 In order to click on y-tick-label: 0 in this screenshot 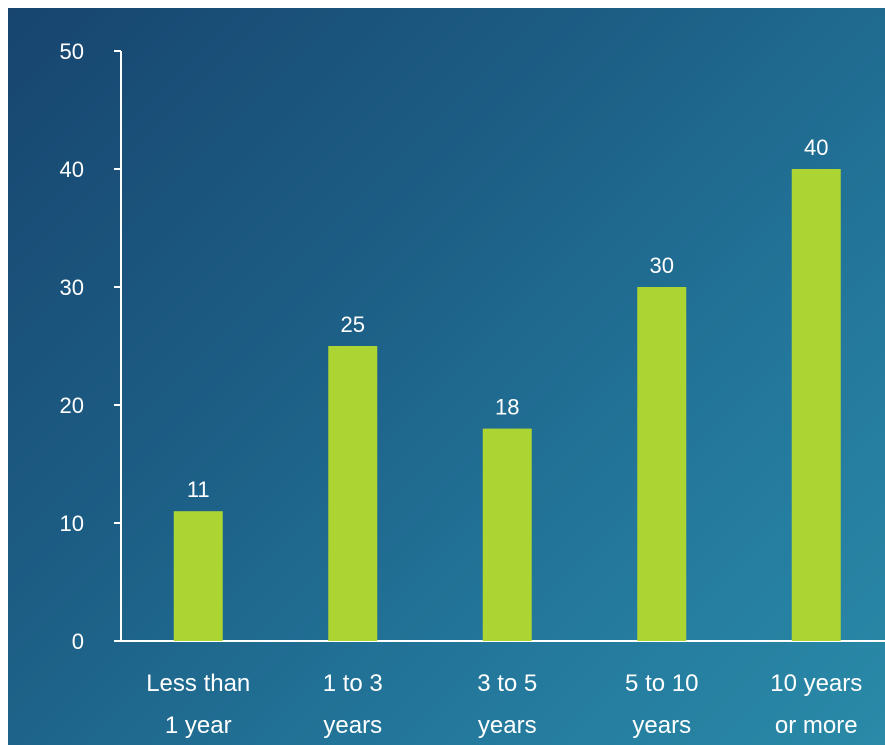, I will do `click(78, 641)`.